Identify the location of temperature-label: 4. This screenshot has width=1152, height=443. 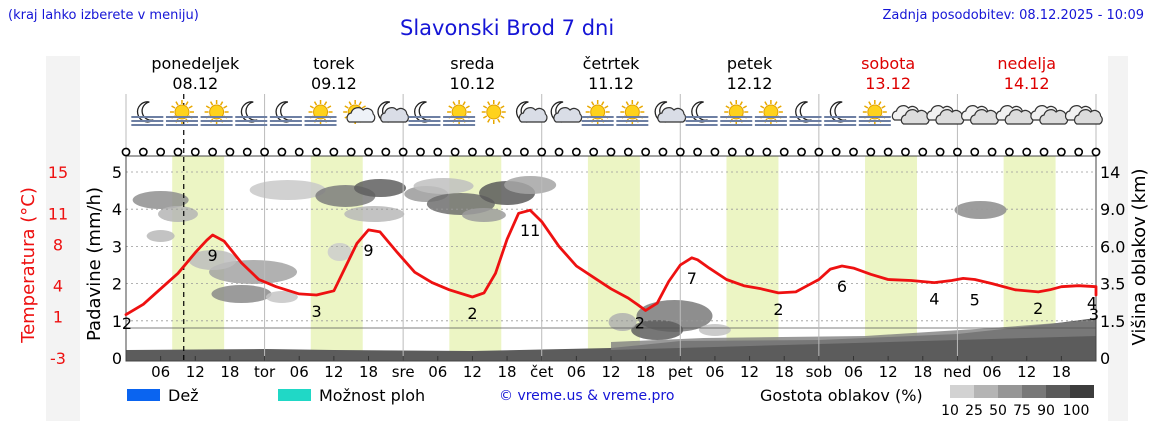
(934, 299).